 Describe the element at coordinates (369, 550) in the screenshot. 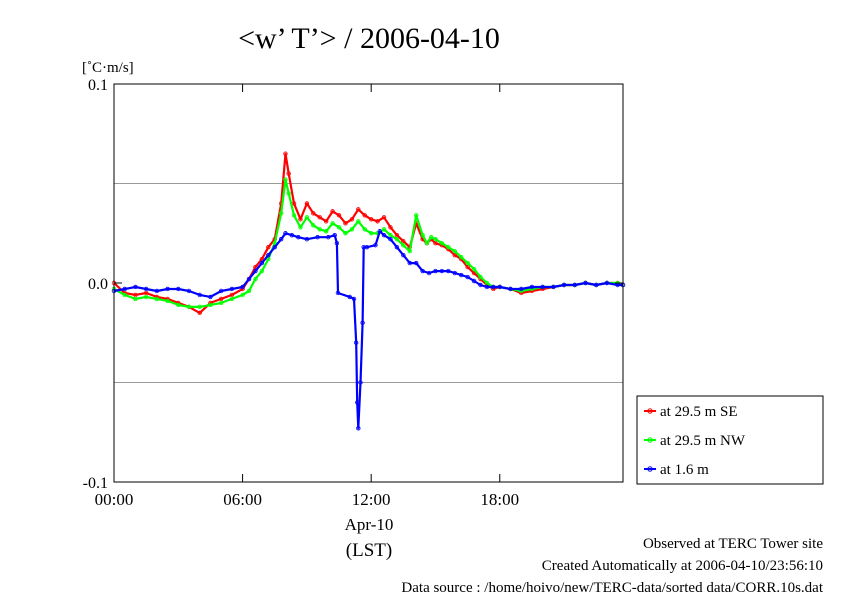

I see `x-axis-label: (LST)` at that location.